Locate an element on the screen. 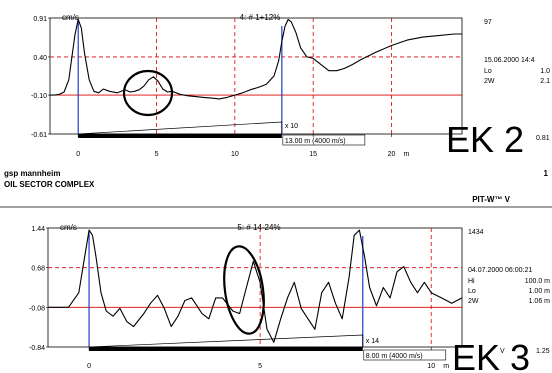 The width and height of the screenshot is (552, 373). y-tick-label: -0.10 is located at coordinates (39, 96).